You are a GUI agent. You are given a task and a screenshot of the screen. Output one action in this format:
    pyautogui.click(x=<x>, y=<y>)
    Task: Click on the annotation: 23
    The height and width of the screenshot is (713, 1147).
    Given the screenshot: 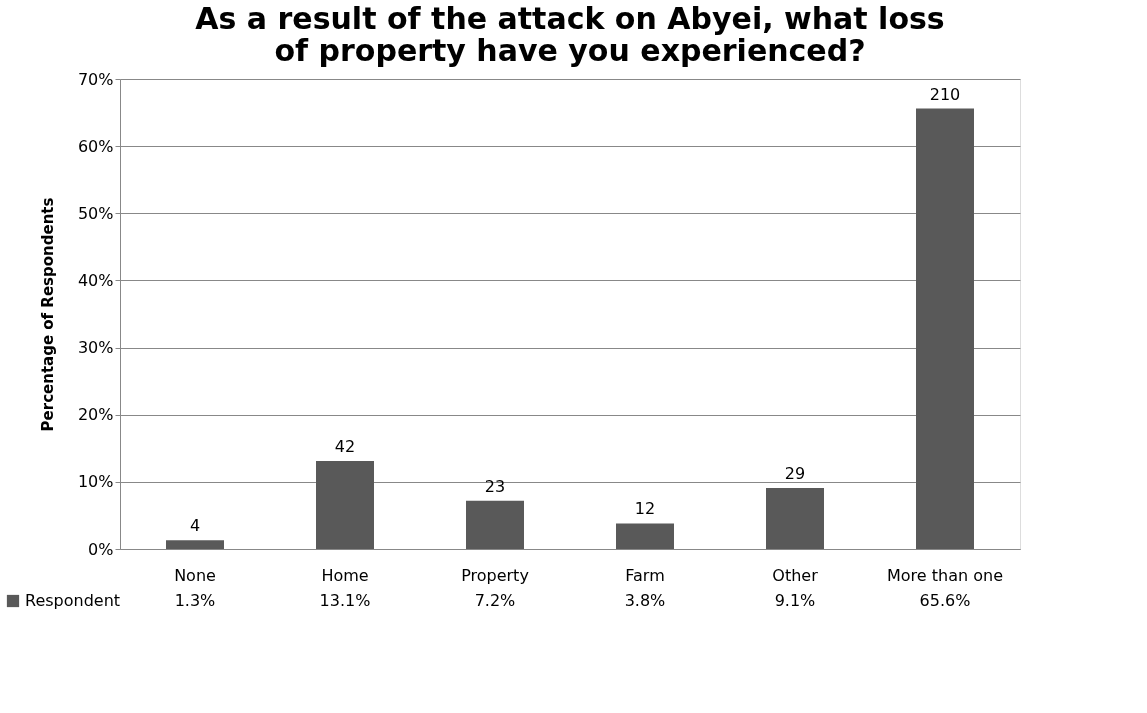 What is the action you would take?
    pyautogui.click(x=495, y=486)
    